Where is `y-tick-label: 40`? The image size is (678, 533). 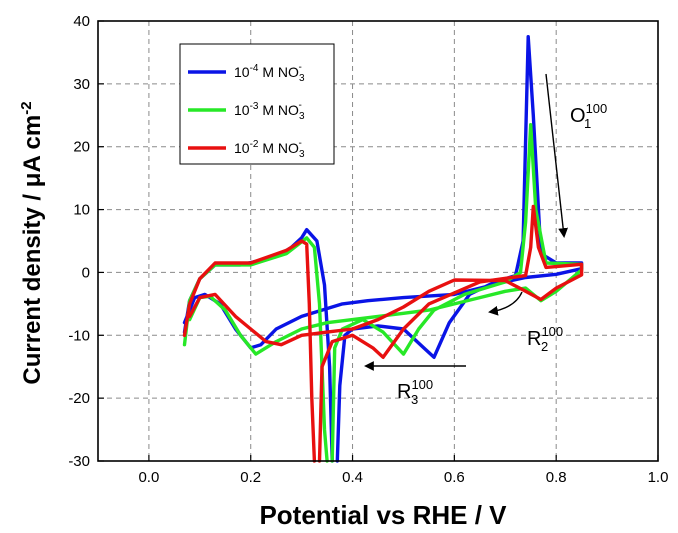
y-tick-label: 40 is located at coordinates (81, 21).